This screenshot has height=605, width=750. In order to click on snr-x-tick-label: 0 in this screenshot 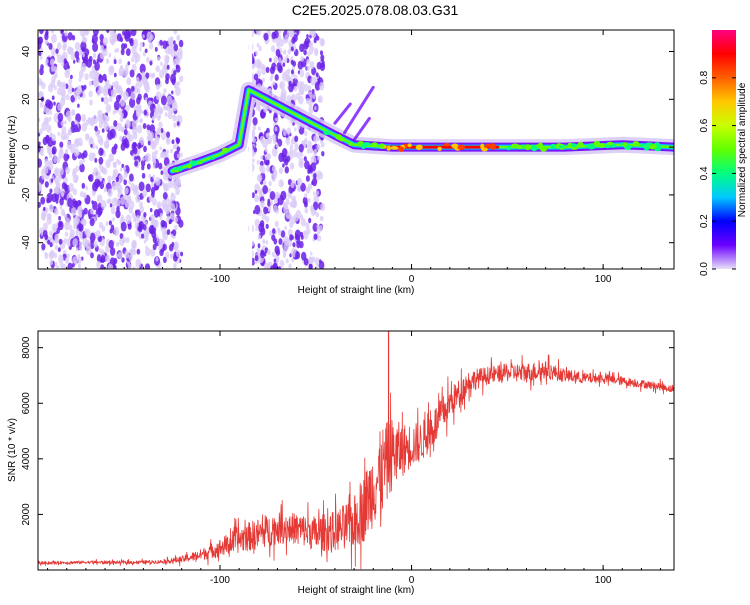, I will do `click(412, 580)`.